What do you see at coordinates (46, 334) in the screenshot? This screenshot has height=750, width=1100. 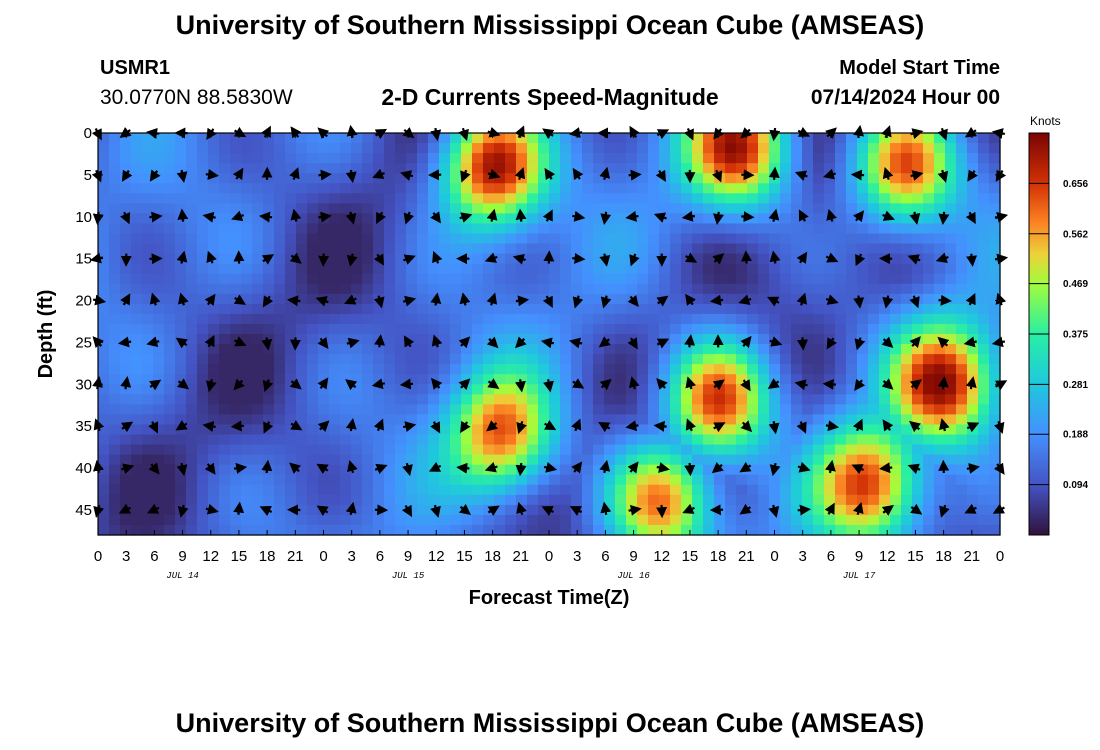 I see `y-axis-label: Depth (ft)` at bounding box center [46, 334].